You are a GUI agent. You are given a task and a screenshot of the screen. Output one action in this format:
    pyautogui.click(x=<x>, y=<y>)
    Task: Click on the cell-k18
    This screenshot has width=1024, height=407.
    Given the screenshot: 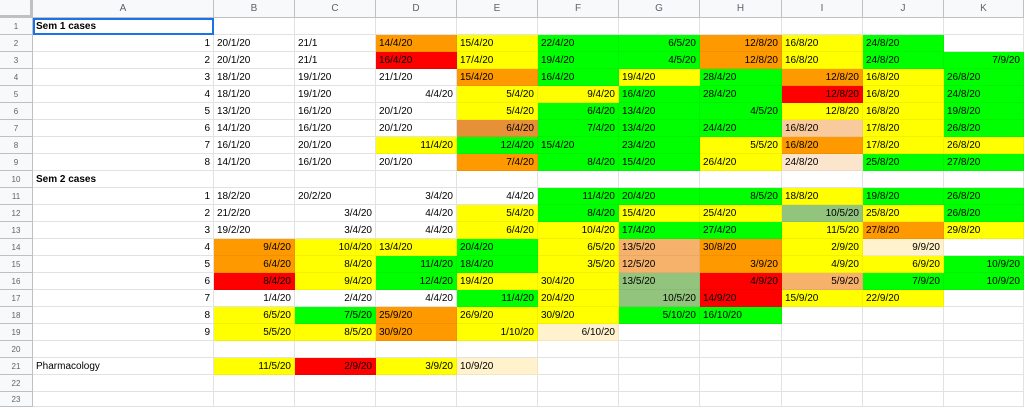 What is the action you would take?
    pyautogui.click(x=984, y=315)
    